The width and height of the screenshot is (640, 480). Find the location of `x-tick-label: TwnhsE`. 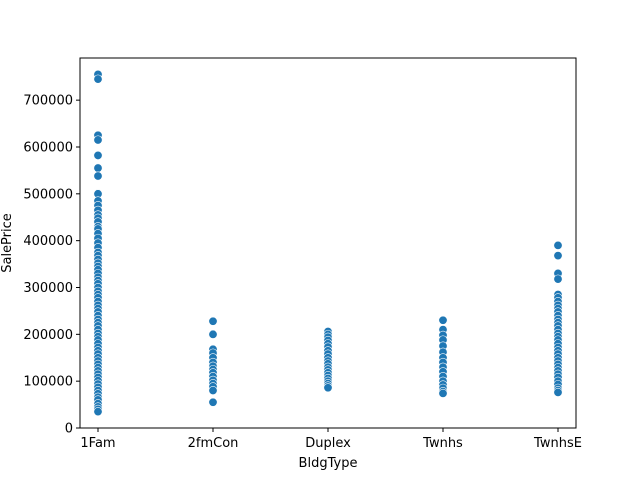

x-tick-label: TwnhsE is located at coordinates (557, 443).